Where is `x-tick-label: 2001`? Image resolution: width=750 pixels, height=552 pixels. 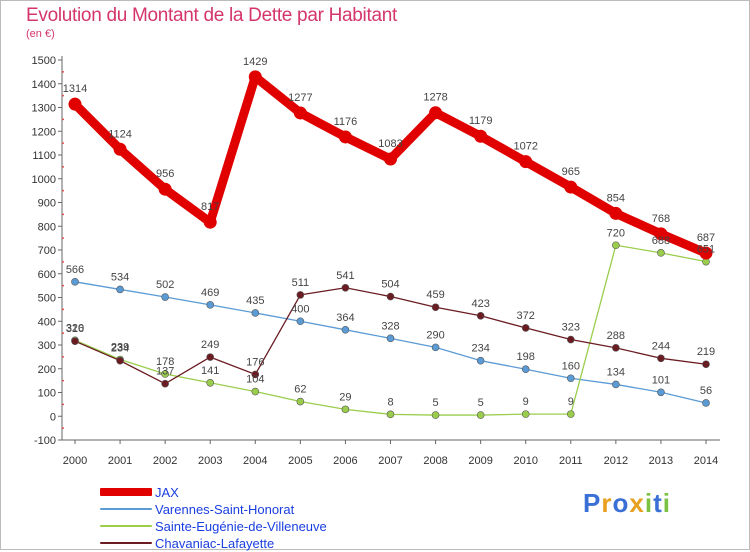 x-tick-label: 2001 is located at coordinates (120, 461).